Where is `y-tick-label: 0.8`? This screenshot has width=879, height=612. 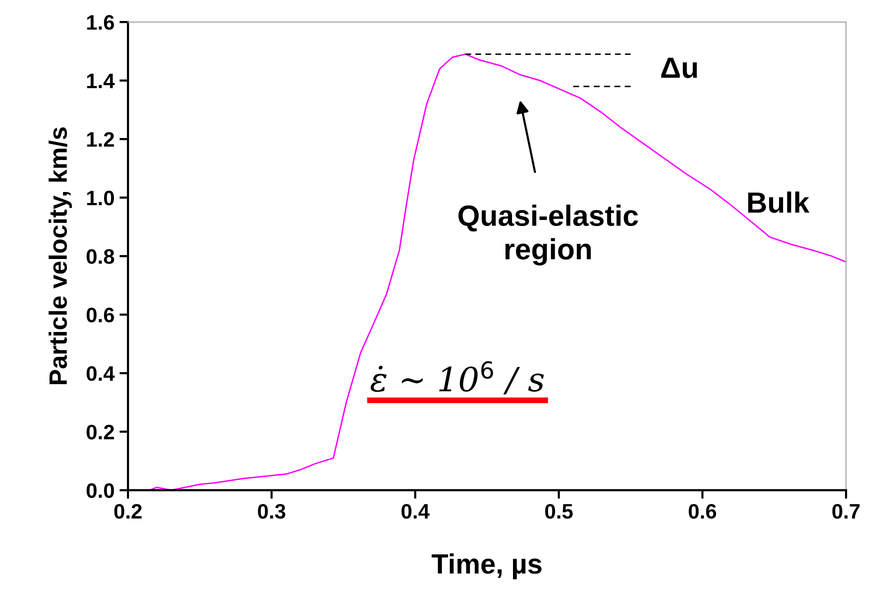 y-tick-label: 0.8 is located at coordinates (100, 256).